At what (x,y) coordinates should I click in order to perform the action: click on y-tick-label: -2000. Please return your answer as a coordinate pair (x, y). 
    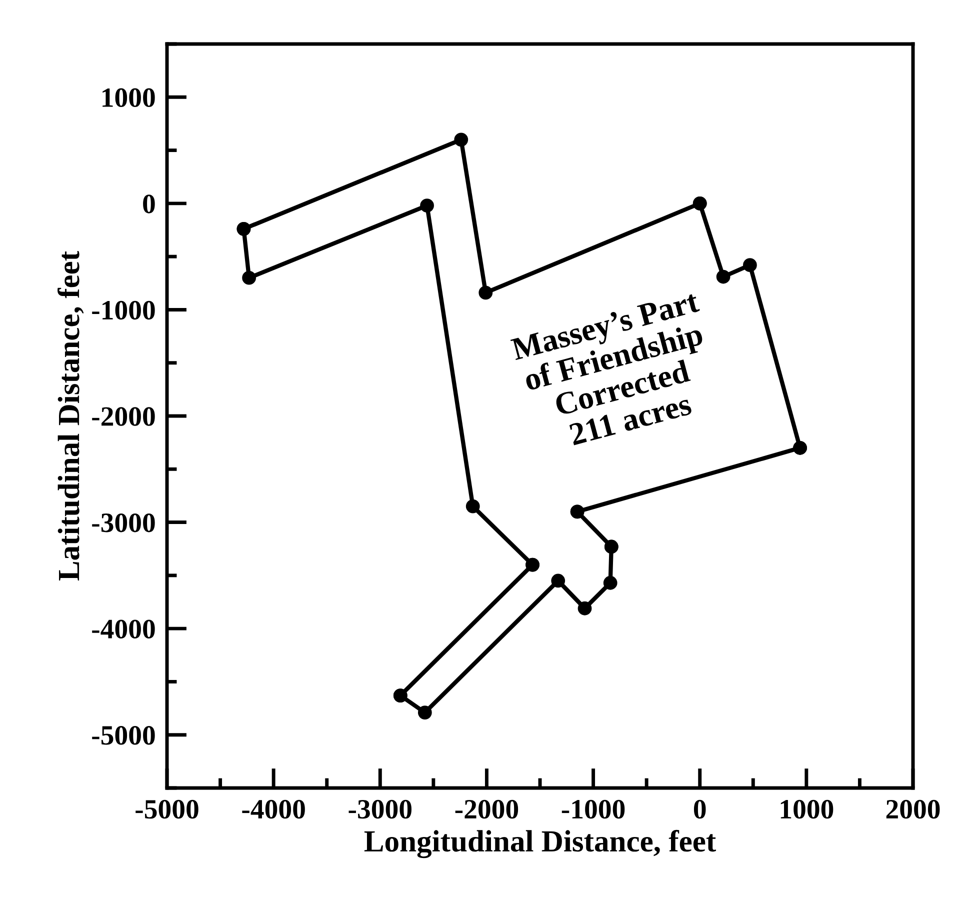
    Looking at the image, I should click on (123, 416).